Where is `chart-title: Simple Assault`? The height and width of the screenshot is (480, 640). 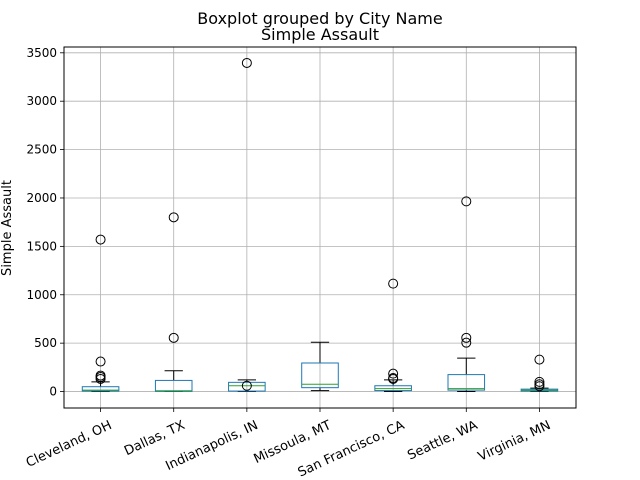 chart-title: Simple Assault is located at coordinates (320, 34).